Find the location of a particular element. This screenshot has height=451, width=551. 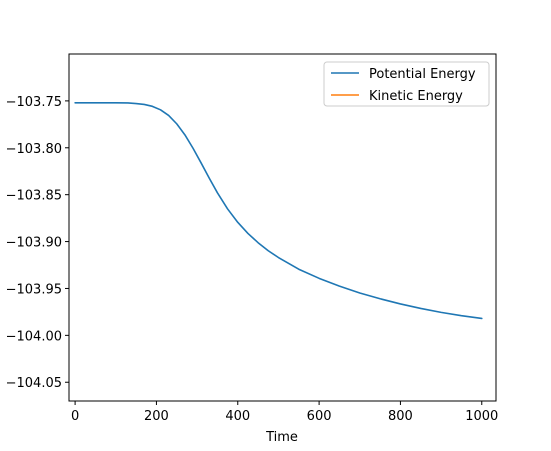

legend-box is located at coordinates (406, 84).